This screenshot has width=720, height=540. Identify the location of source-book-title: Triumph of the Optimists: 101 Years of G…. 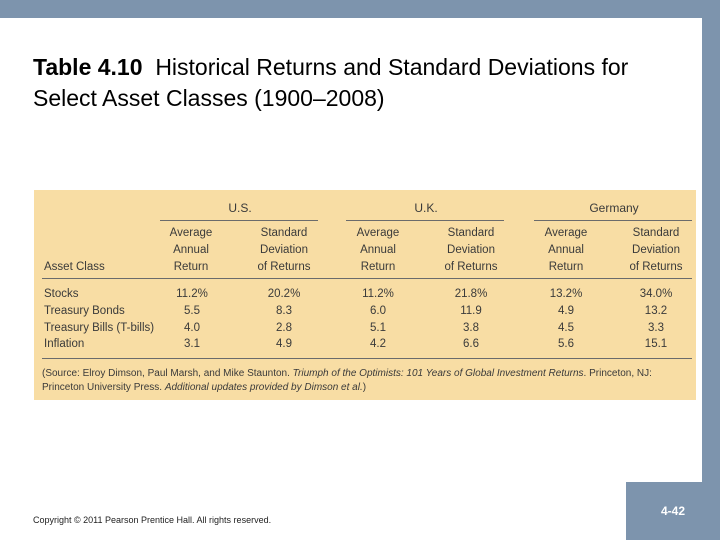
(438, 373).